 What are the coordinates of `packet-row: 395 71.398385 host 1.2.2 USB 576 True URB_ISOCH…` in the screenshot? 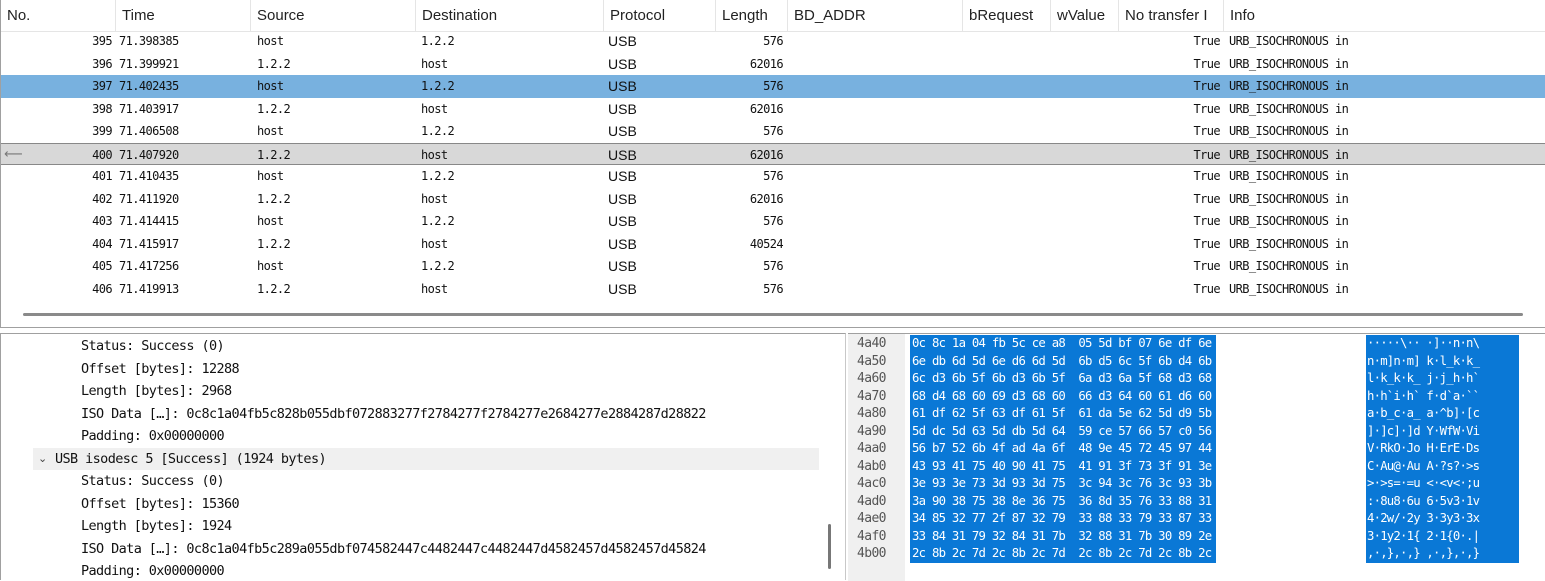 It's located at (773, 41).